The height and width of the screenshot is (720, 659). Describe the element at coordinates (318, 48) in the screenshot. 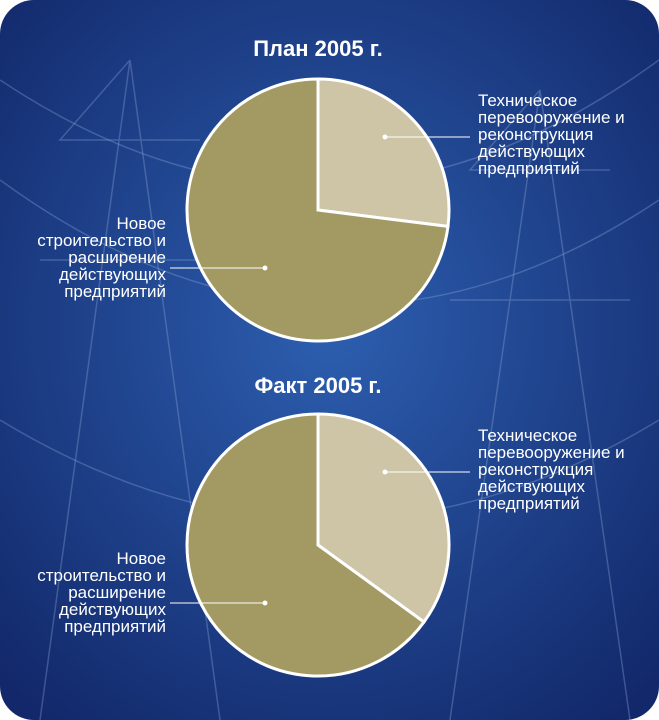

I see `chart-title: План 2005 г.` at that location.